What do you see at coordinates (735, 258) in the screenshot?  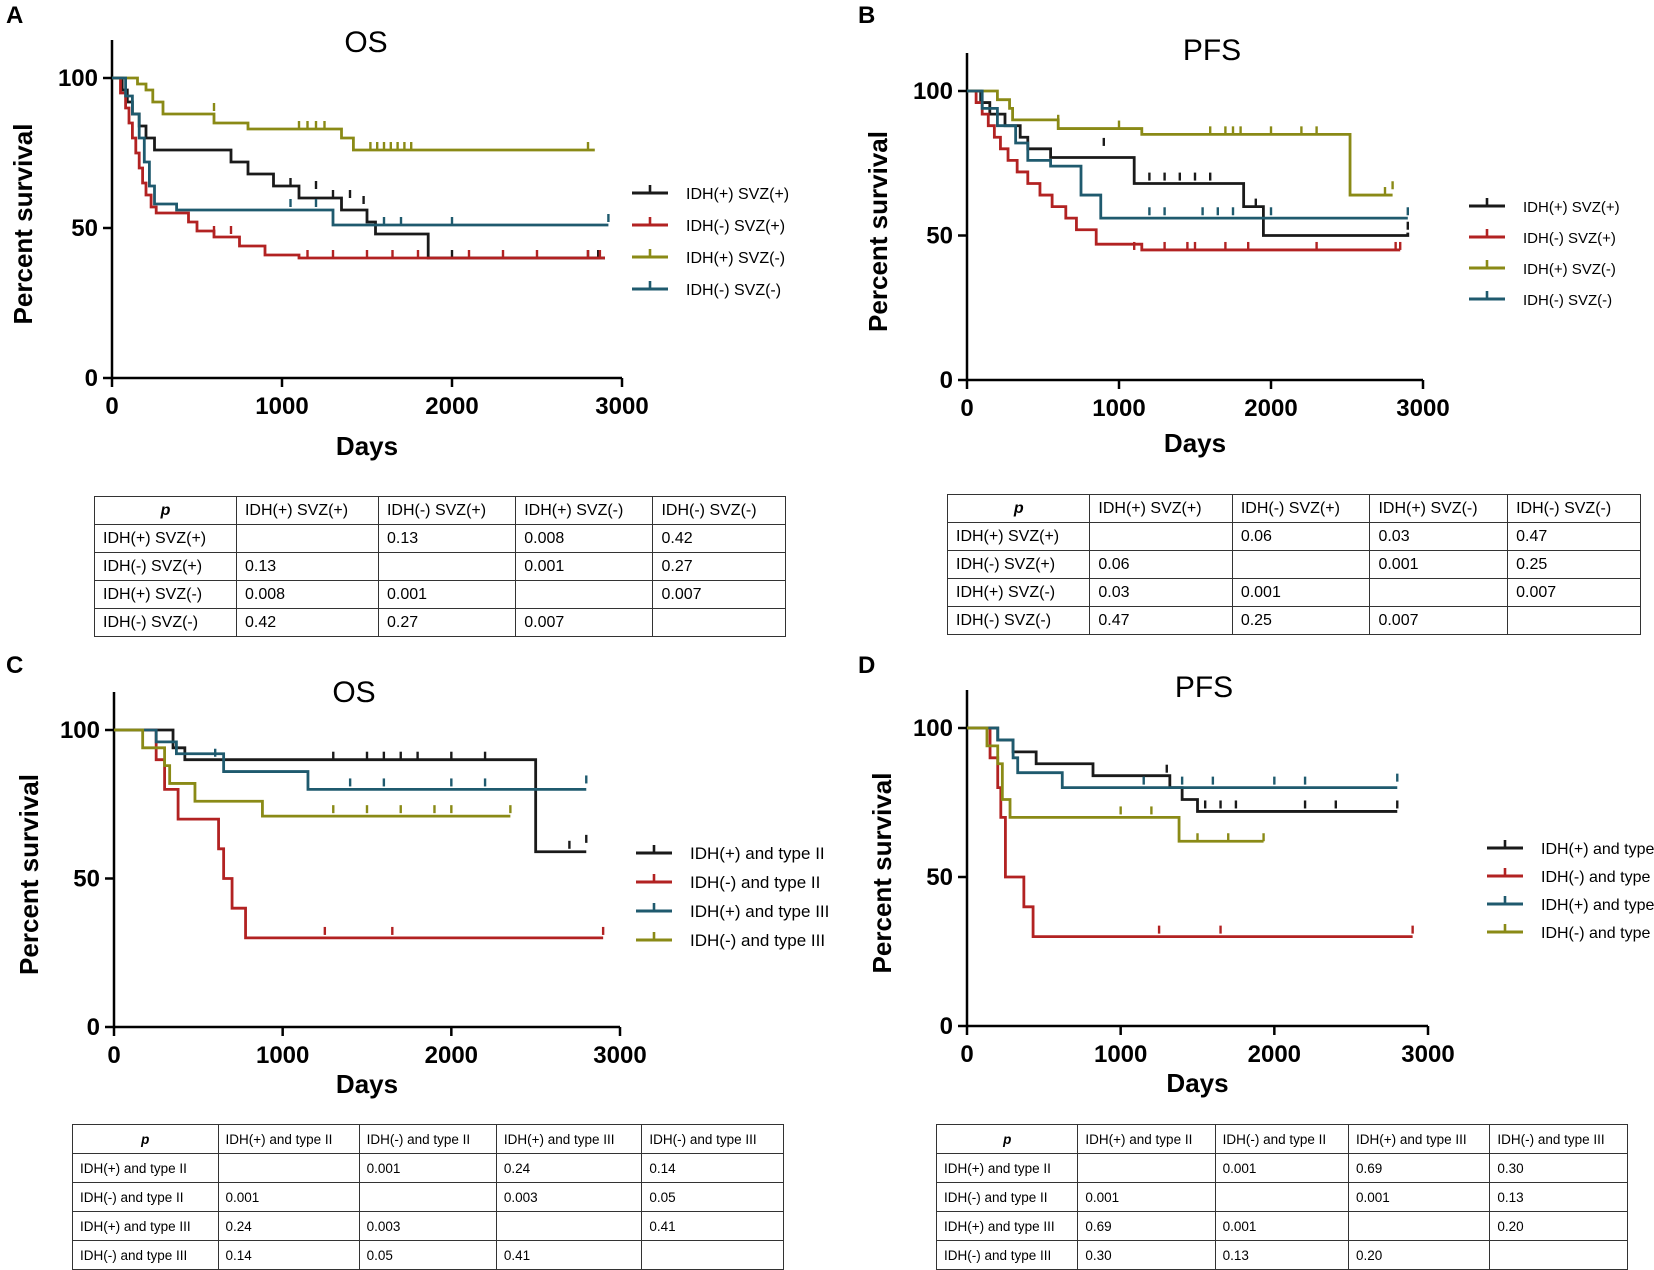 I see `legend-label: IDH(+) SVZ(-)` at bounding box center [735, 258].